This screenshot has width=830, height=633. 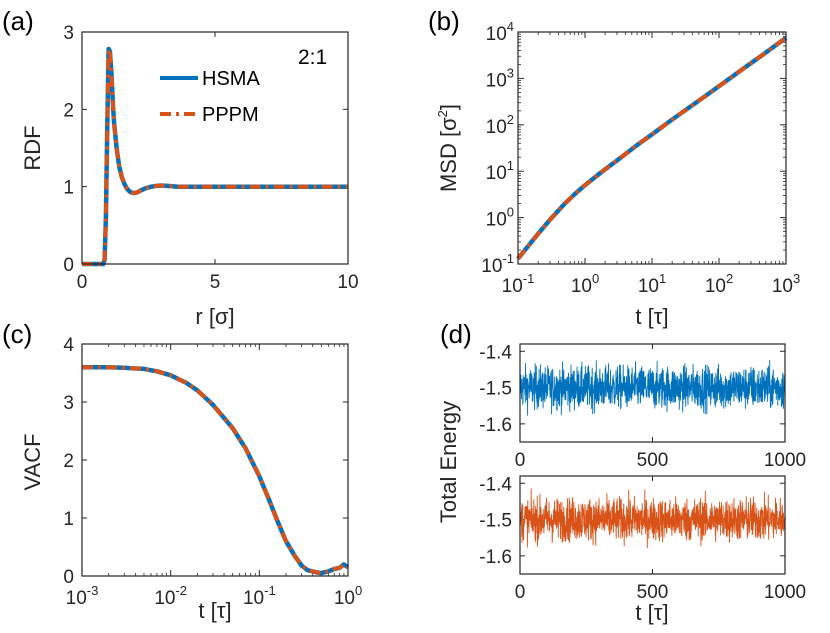 What do you see at coordinates (456, 334) in the screenshot?
I see `panel-label-d: (d)` at bounding box center [456, 334].